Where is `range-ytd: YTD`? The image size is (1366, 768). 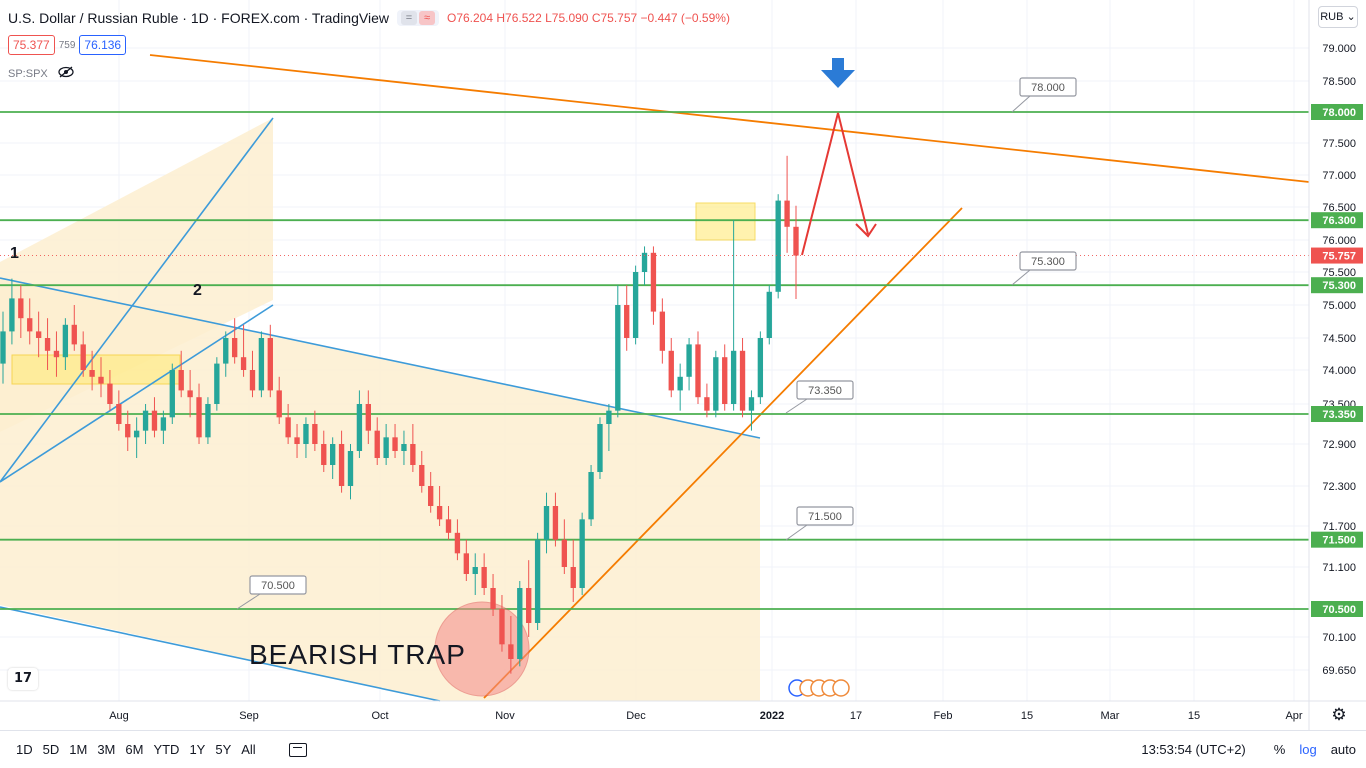 range-ytd: YTD is located at coordinates (166, 749).